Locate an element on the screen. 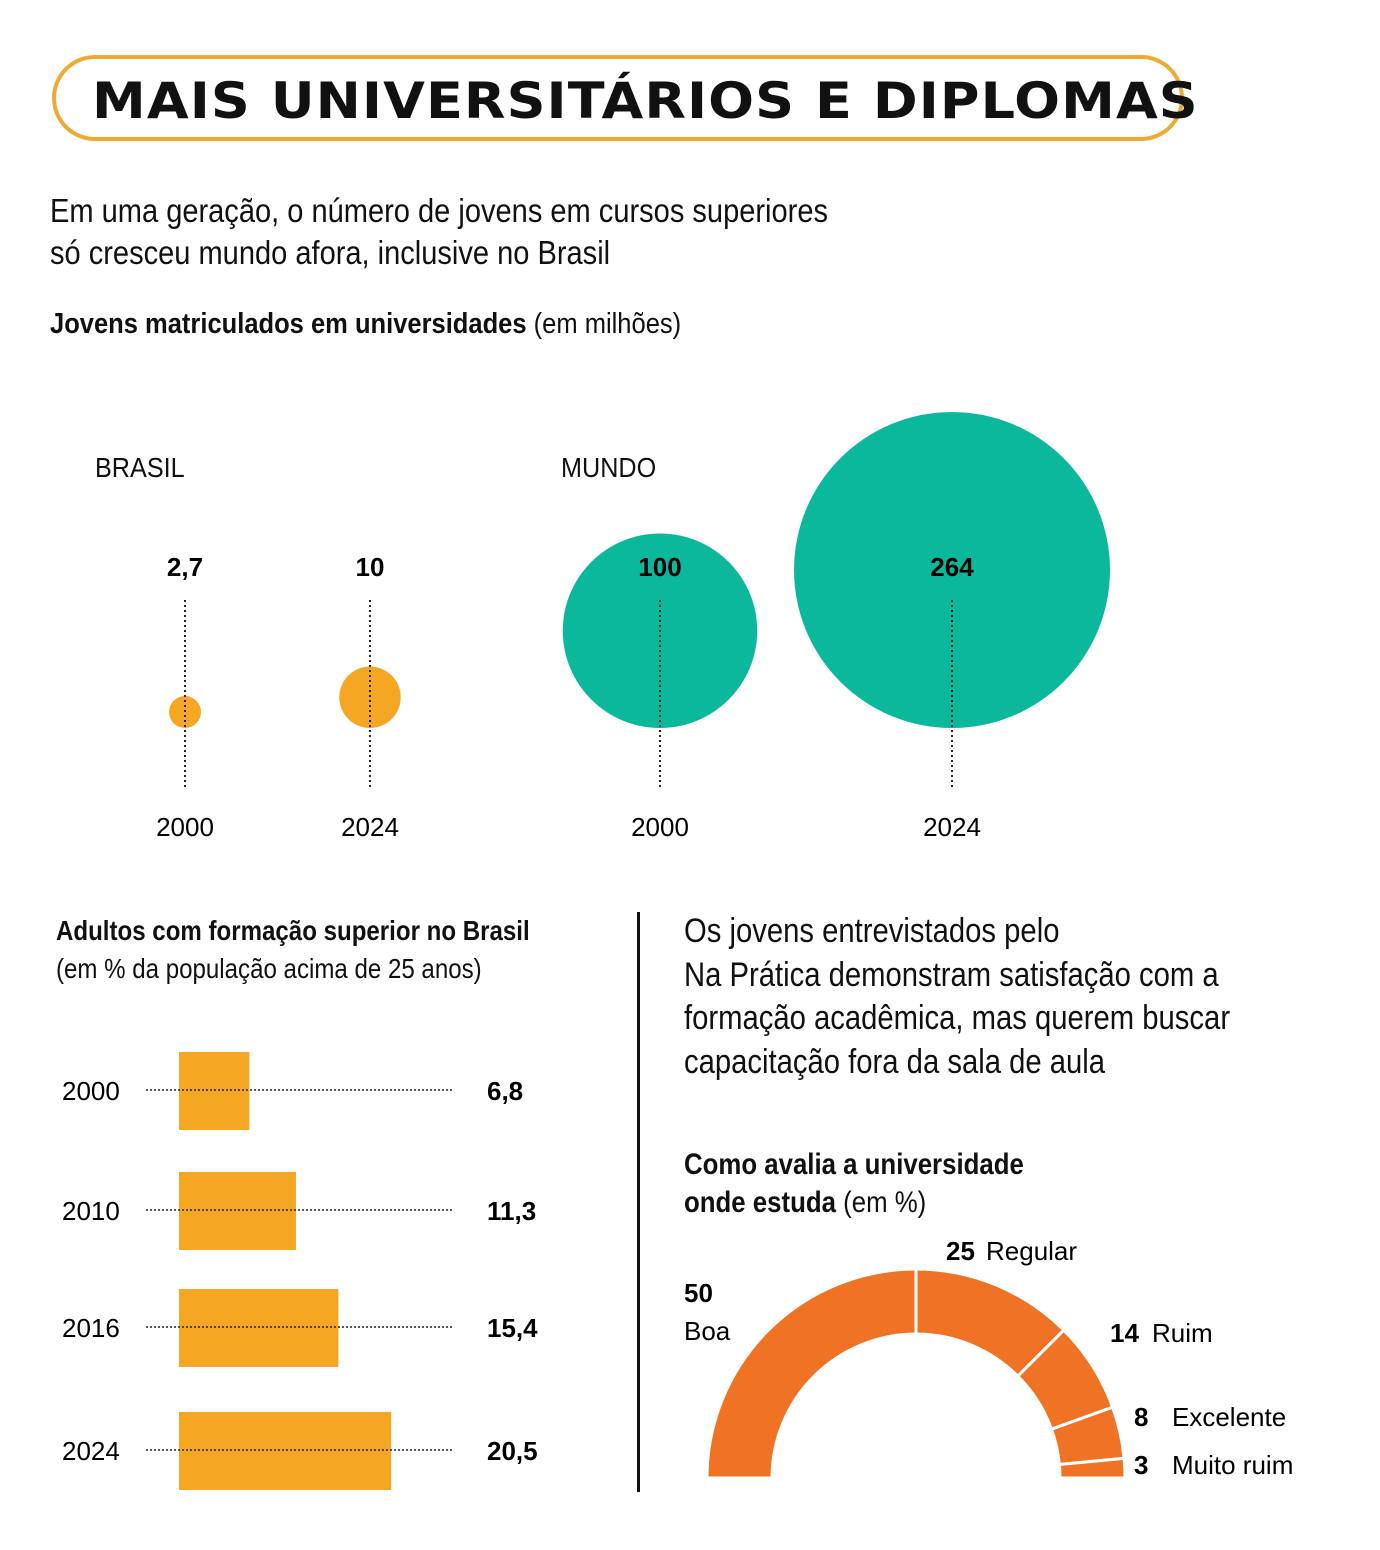 This screenshot has width=1380, height=1550. bar-value-label: 15,4 is located at coordinates (512, 1328).